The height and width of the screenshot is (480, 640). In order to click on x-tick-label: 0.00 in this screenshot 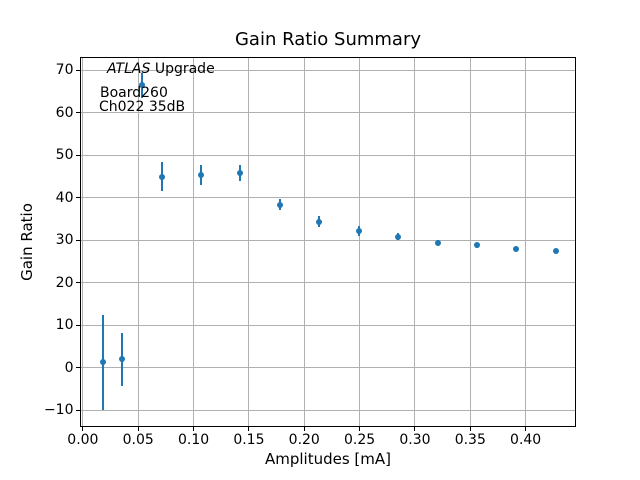, I will do `click(83, 440)`.